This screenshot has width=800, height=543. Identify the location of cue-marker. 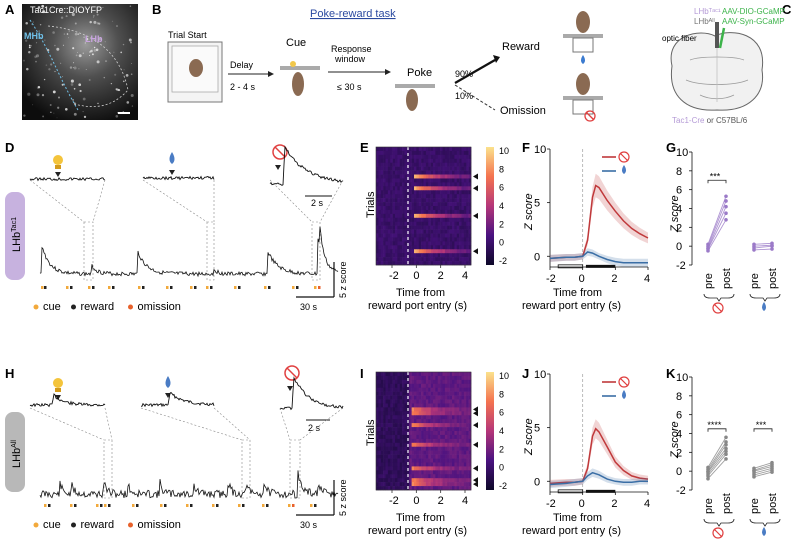
(263, 505).